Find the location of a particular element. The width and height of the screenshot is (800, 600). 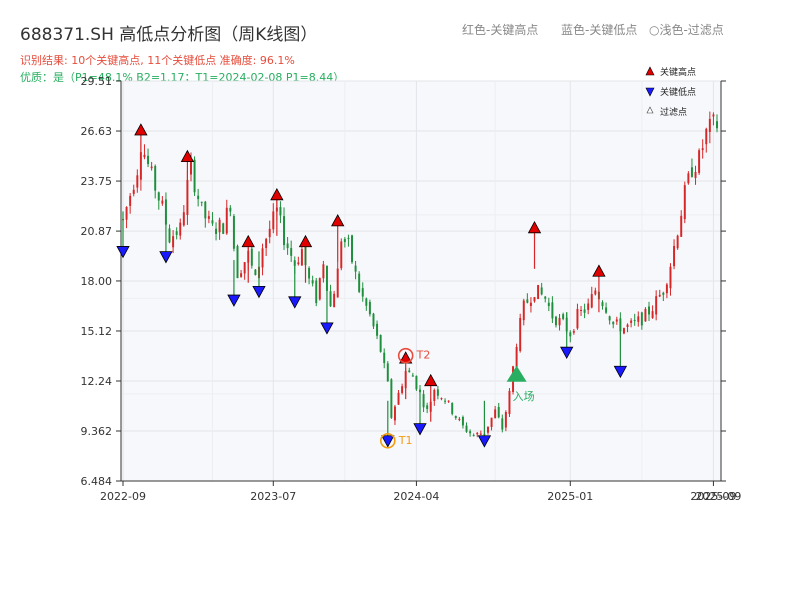

x-tick-label-overlap: 2025-09 is located at coordinates (718, 496).